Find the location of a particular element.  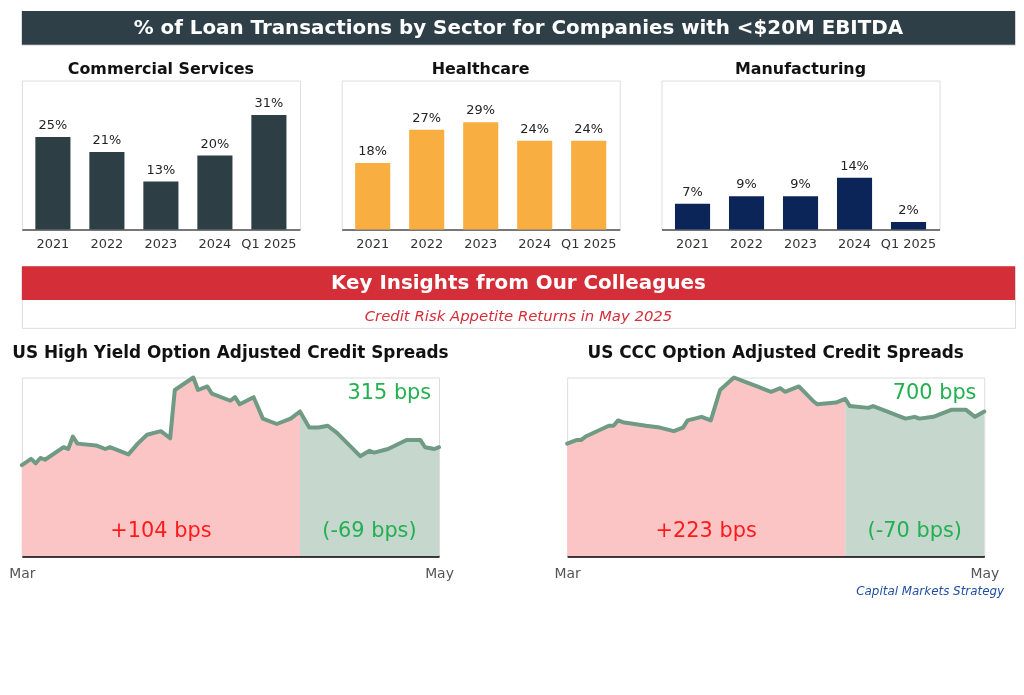

data-label: 14% is located at coordinates (854, 165).